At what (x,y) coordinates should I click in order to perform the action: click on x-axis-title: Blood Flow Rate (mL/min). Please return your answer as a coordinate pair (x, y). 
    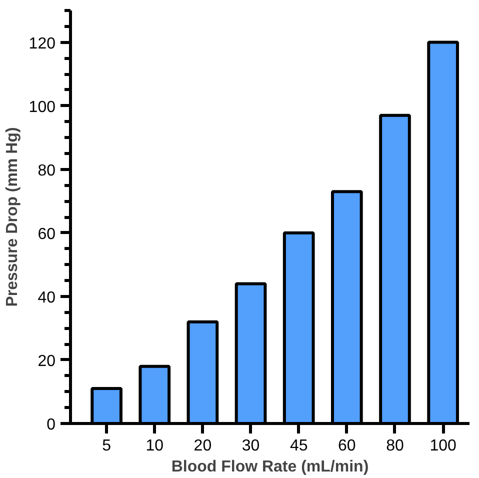
    Looking at the image, I should click on (270, 467).